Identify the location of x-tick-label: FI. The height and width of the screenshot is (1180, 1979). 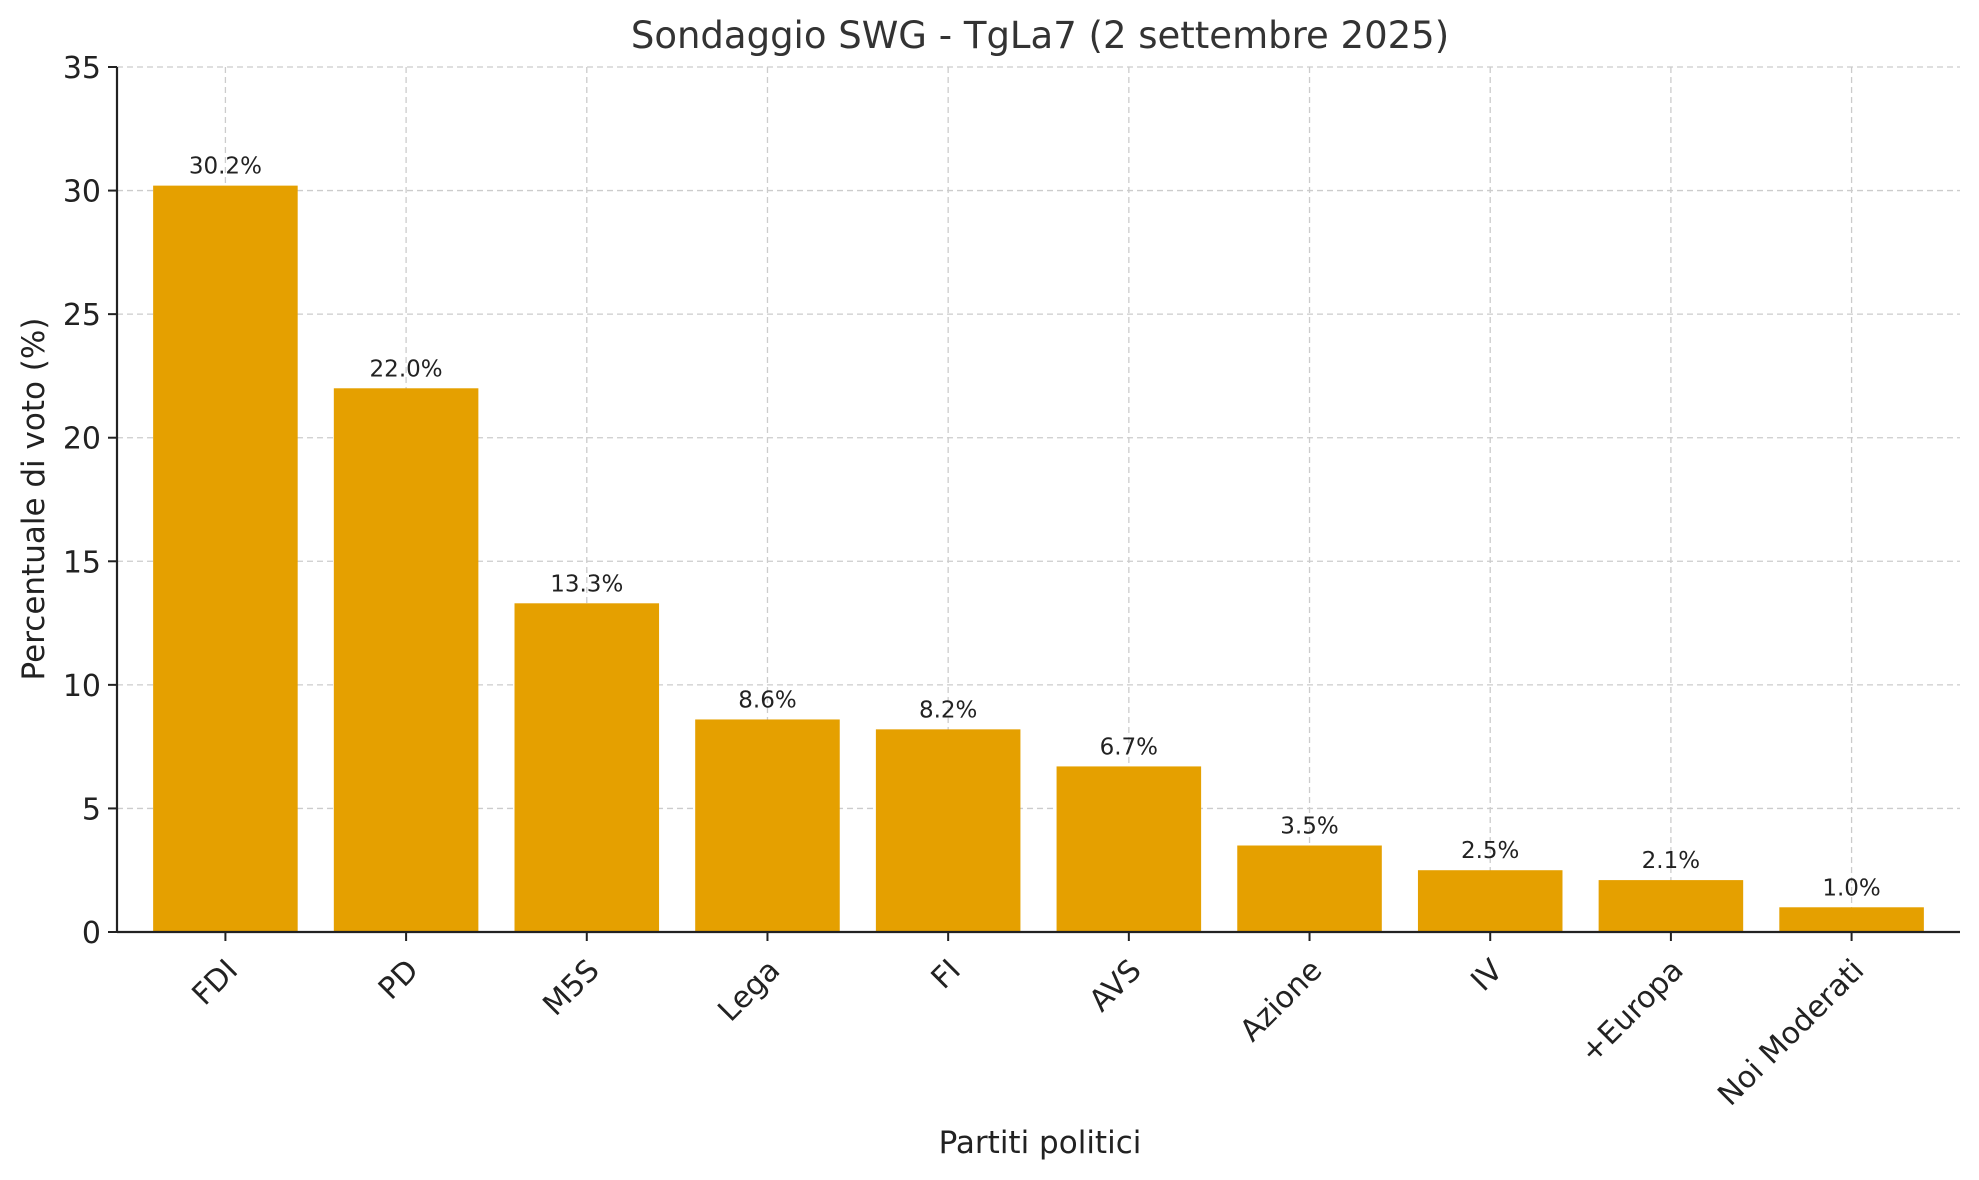
(946, 974).